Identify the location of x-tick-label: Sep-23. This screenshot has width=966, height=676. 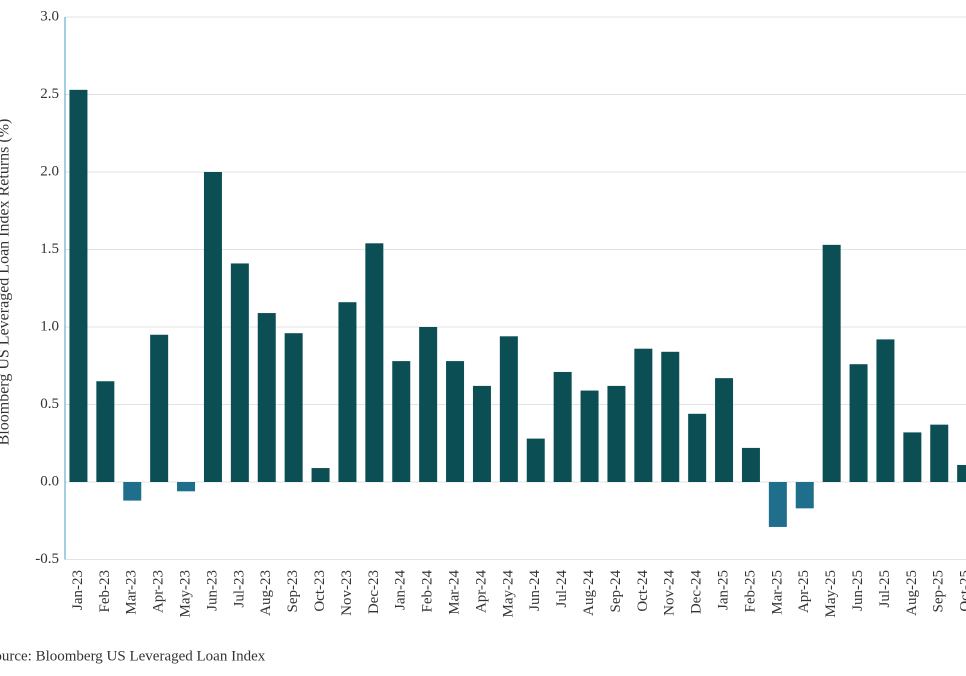
(293, 591).